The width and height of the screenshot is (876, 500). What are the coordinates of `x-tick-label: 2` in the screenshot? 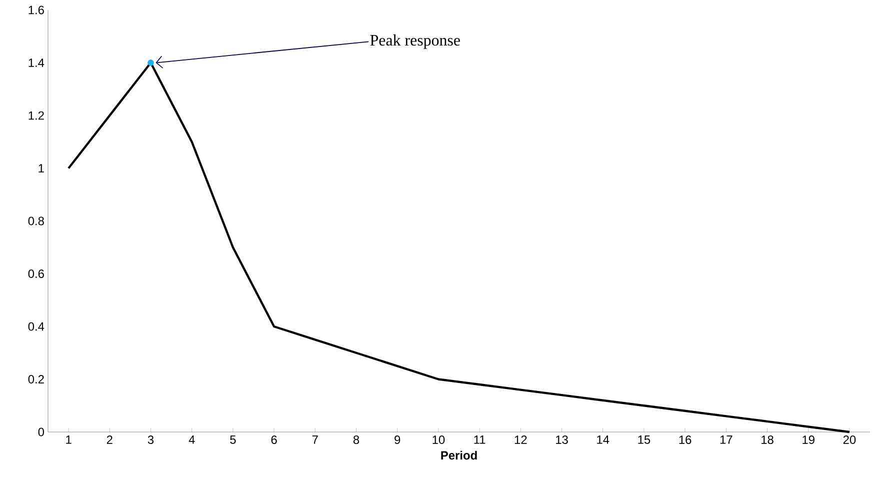 It's located at (109, 440).